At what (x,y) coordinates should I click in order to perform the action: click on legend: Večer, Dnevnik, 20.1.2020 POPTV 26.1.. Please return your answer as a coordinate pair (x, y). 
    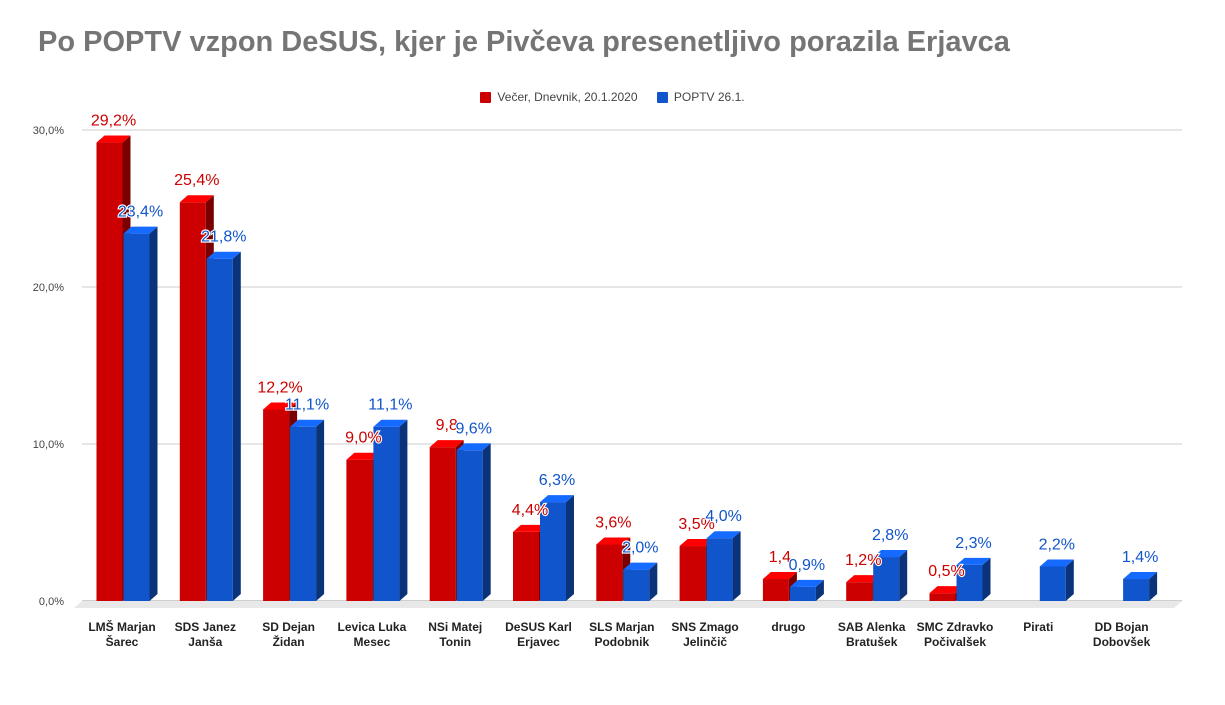
    Looking at the image, I should click on (612, 98).